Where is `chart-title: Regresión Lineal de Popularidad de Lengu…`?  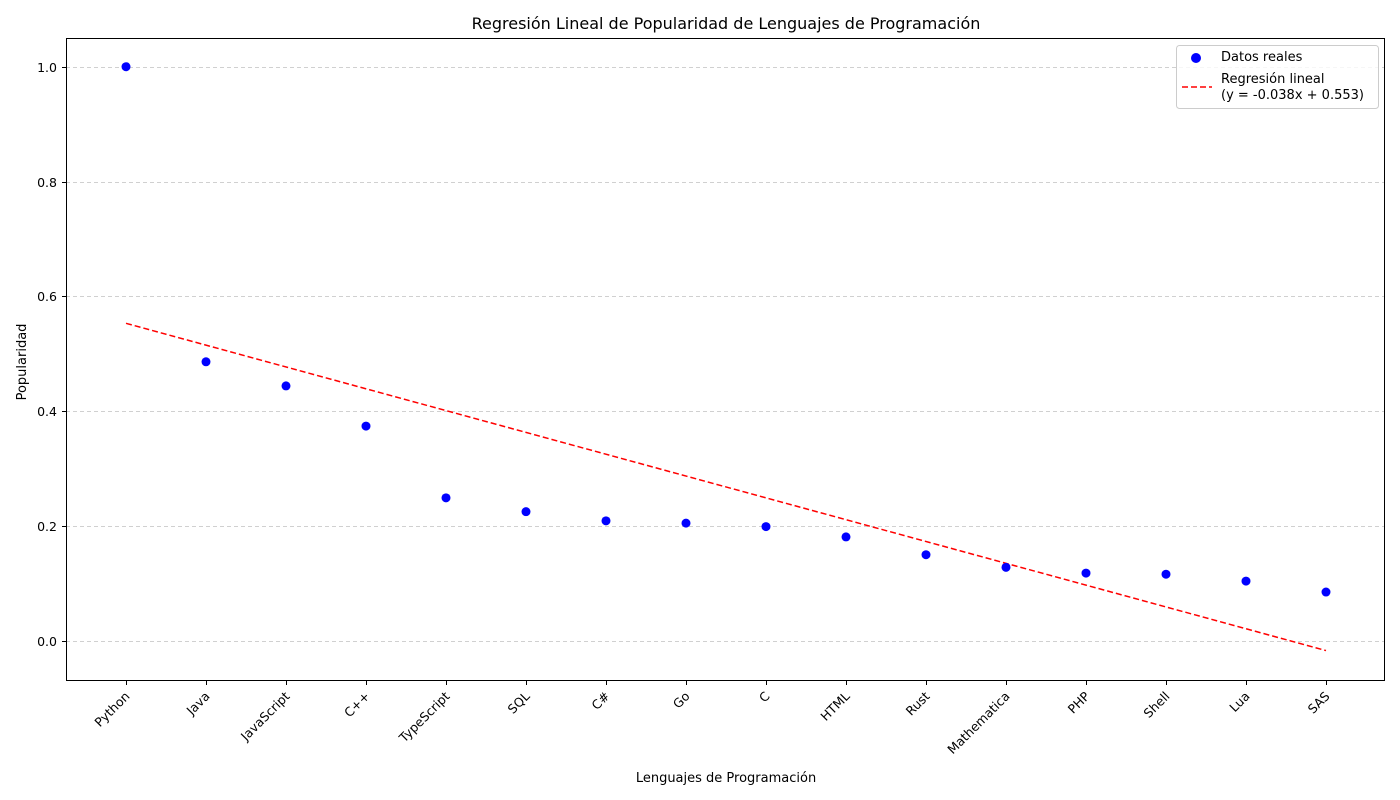 chart-title: Regresión Lineal de Popularidad de Lengu… is located at coordinates (726, 23).